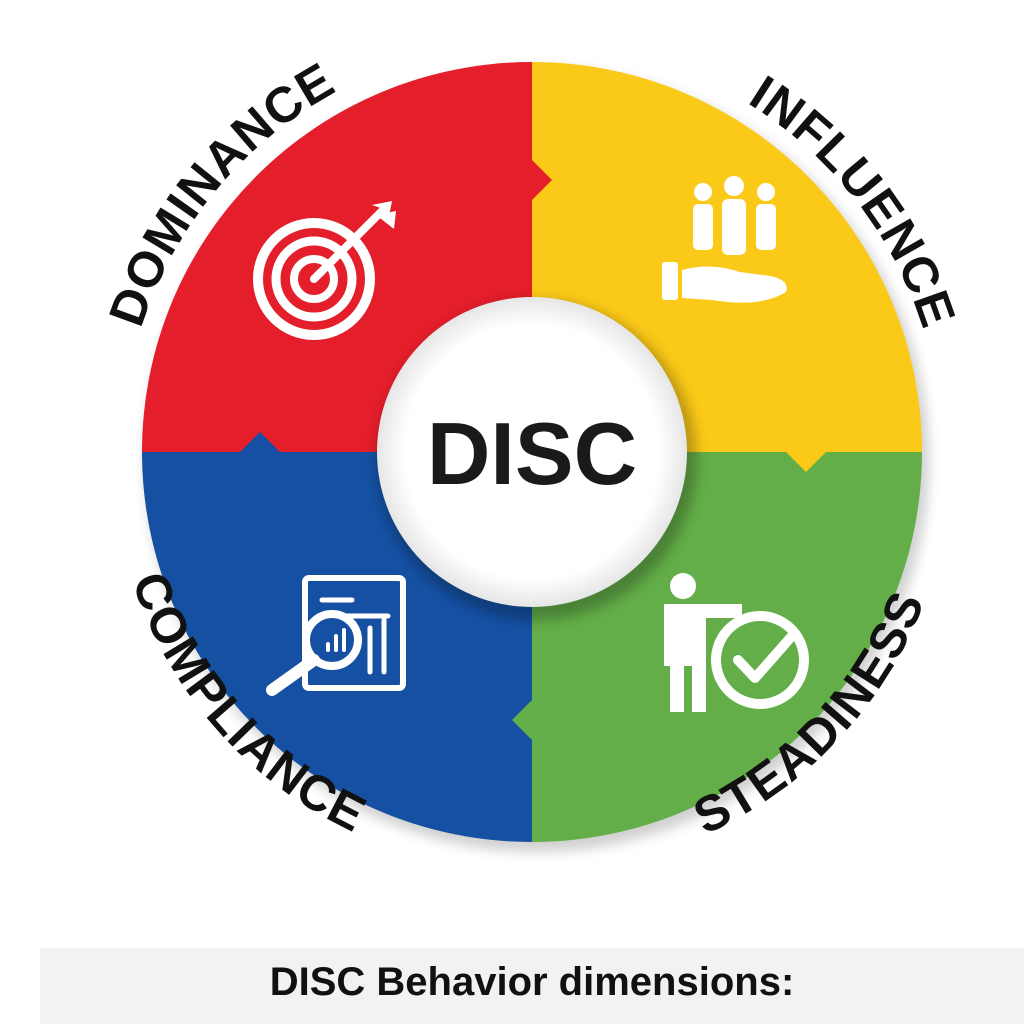  Describe the element at coordinates (532, 982) in the screenshot. I see `caption: DISC Behavior dimensions:` at that location.